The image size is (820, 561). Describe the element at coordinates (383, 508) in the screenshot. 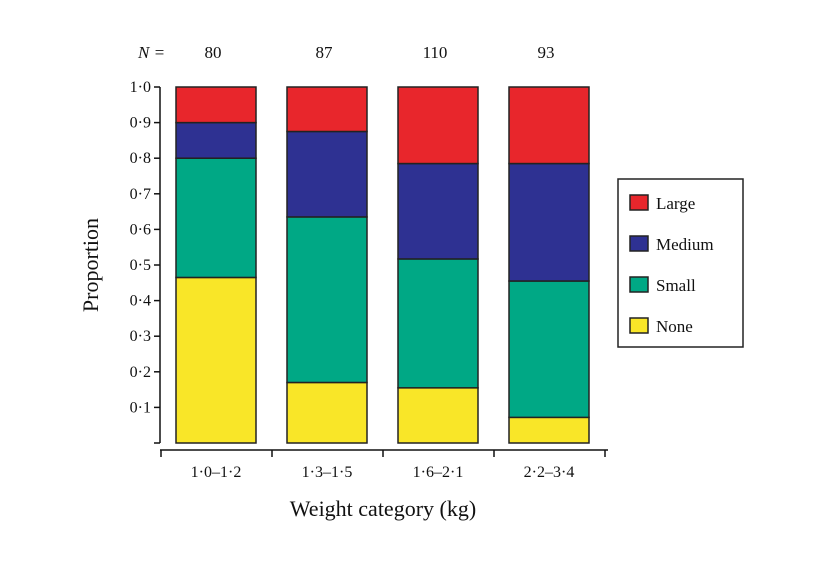

I see `x-axis-title: Weight category (kg)` at that location.